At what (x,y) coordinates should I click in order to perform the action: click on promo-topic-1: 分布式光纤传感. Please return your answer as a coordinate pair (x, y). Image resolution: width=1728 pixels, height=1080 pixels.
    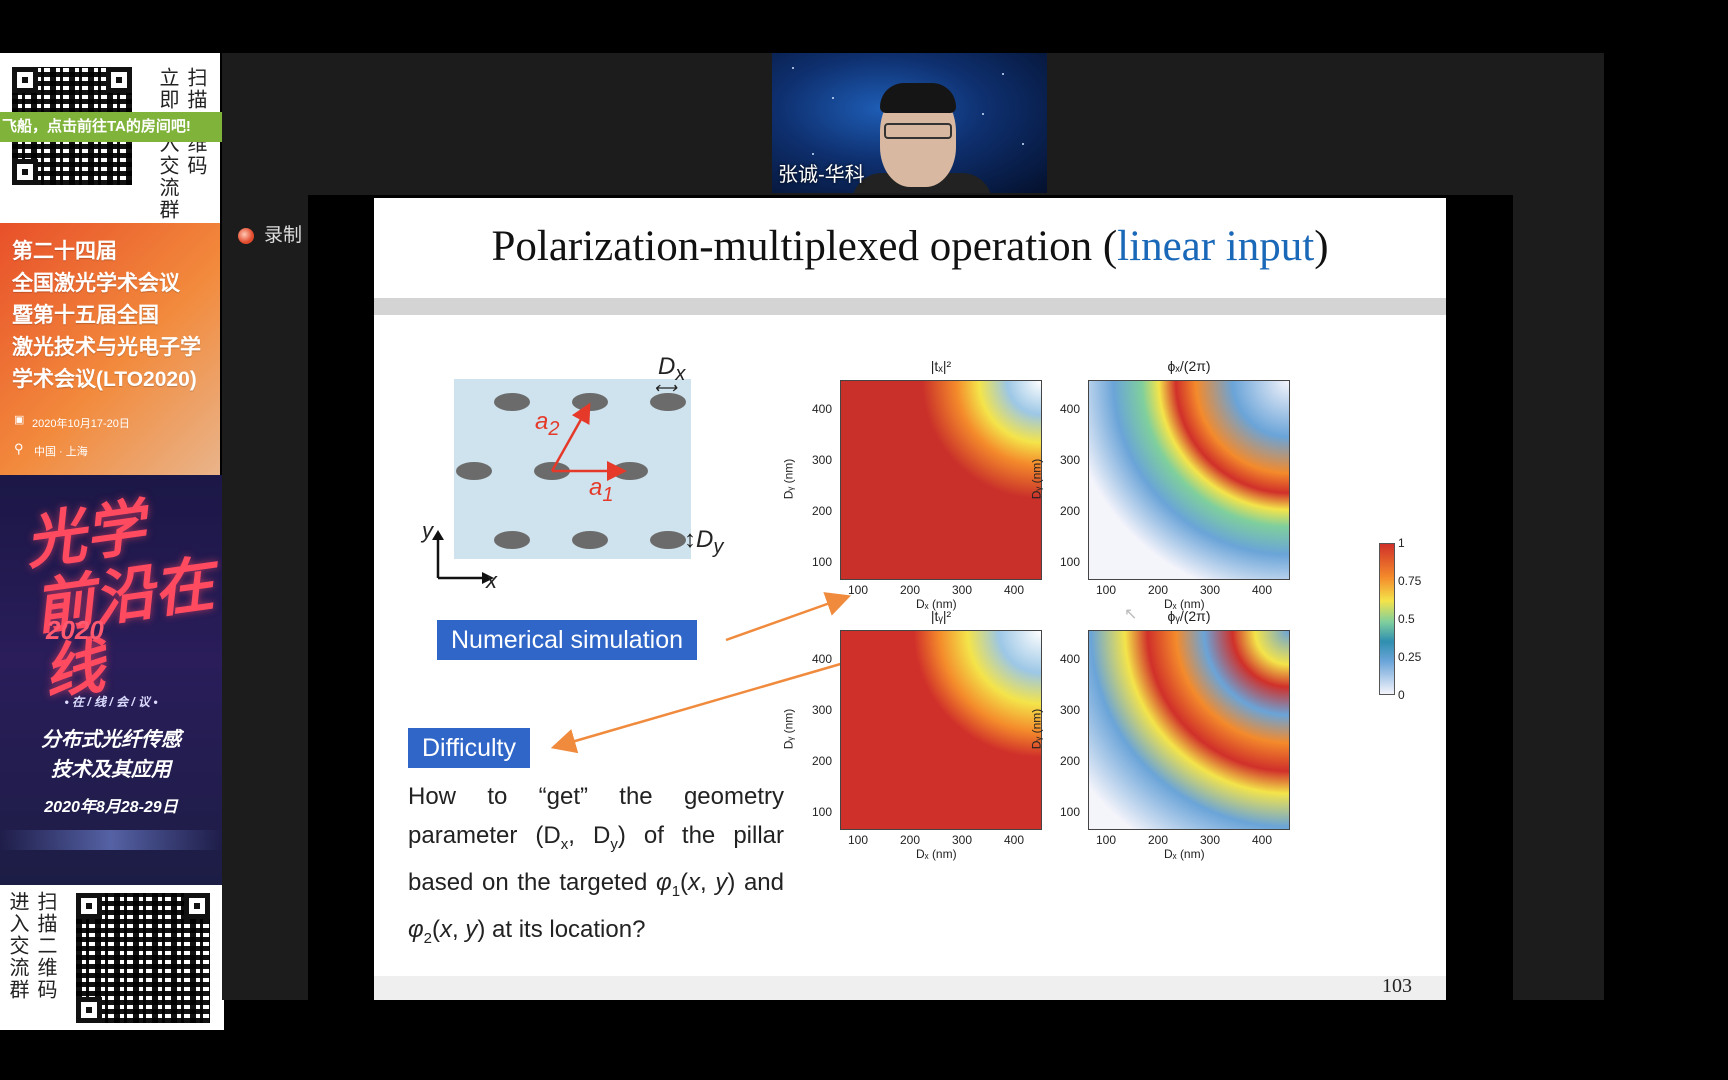
    Looking at the image, I should click on (111, 740).